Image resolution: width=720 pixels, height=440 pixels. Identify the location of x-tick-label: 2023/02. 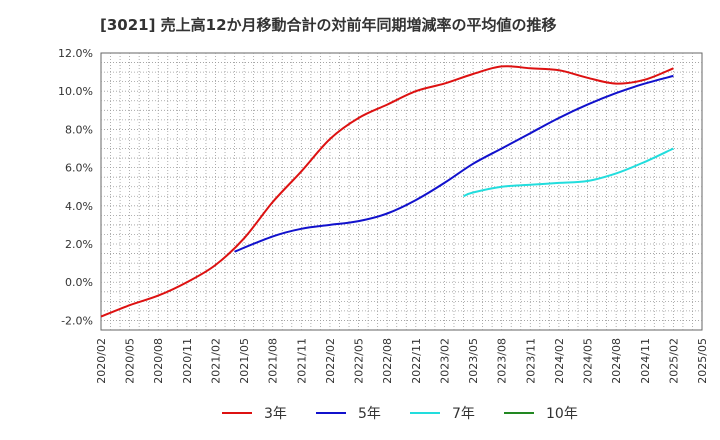
(444, 361).